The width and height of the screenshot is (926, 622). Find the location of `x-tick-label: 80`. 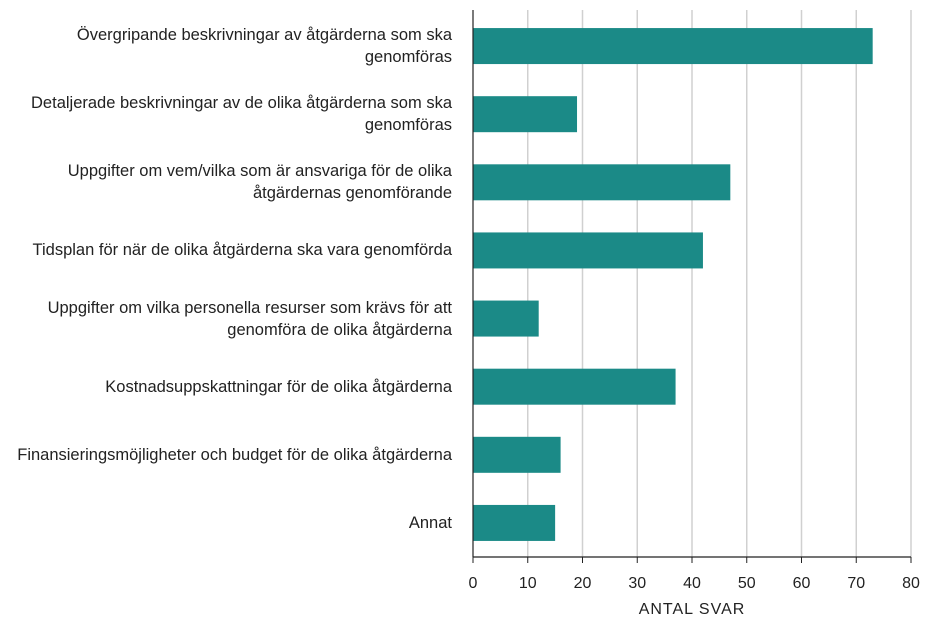

x-tick-label: 80 is located at coordinates (911, 583).